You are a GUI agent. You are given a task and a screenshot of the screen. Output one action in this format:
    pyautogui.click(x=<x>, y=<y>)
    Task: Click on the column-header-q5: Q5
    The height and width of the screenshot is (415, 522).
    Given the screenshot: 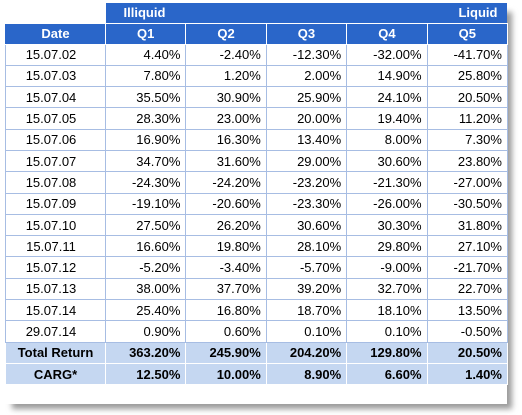 What is the action you would take?
    pyautogui.click(x=467, y=33)
    